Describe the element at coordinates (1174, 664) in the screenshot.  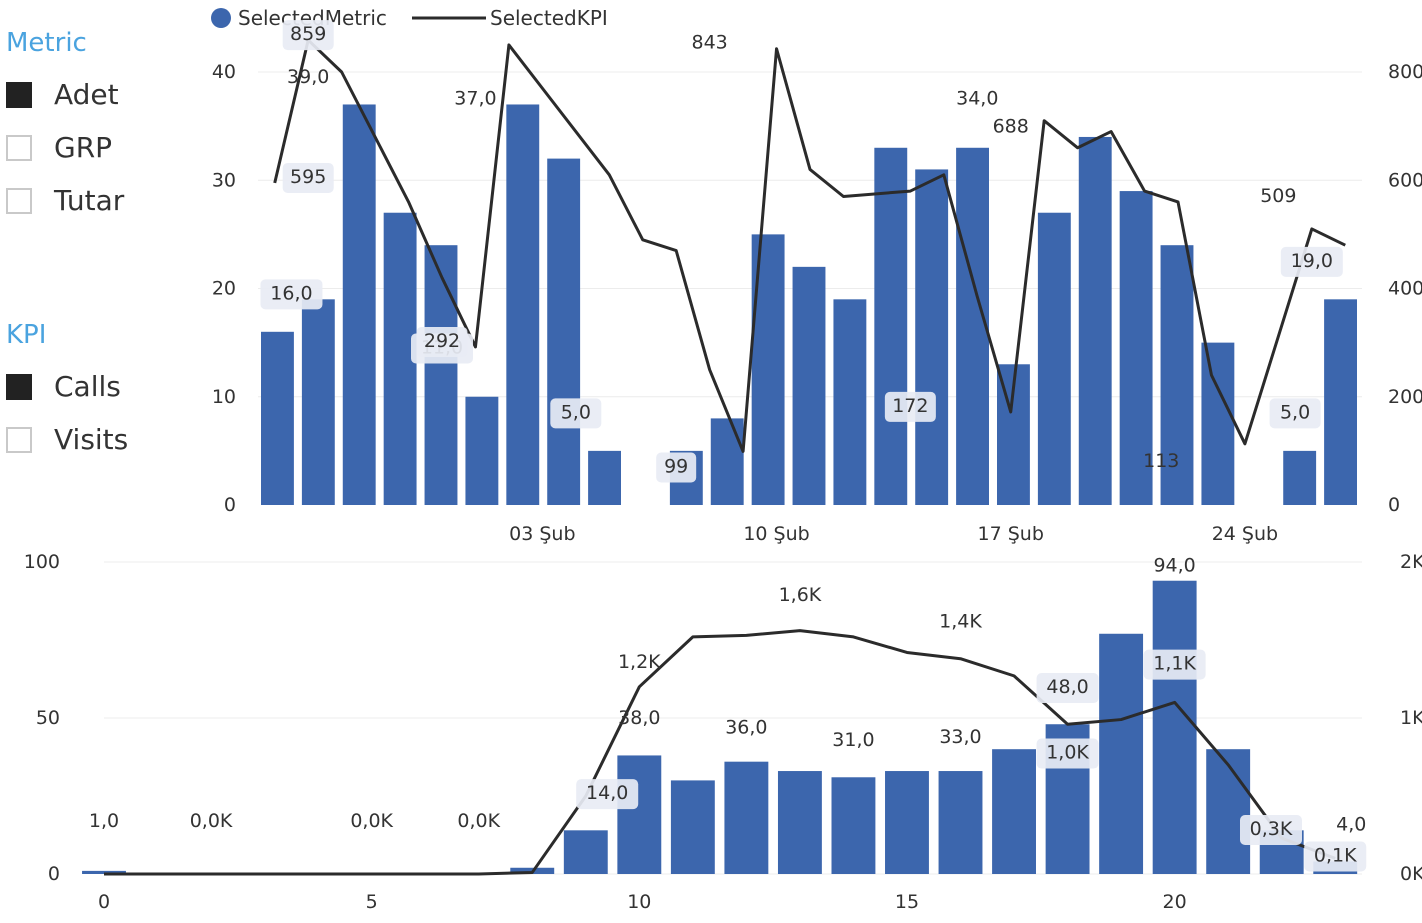
I see `data-label: 1,1K` at that location.